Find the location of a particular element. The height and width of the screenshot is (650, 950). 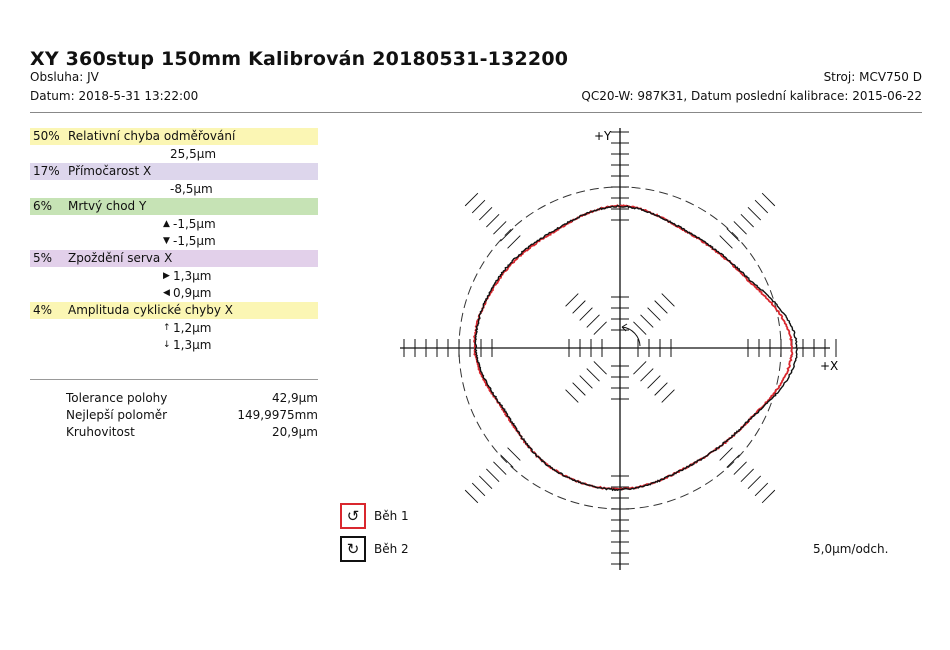

summary-divider is located at coordinates (174, 379).